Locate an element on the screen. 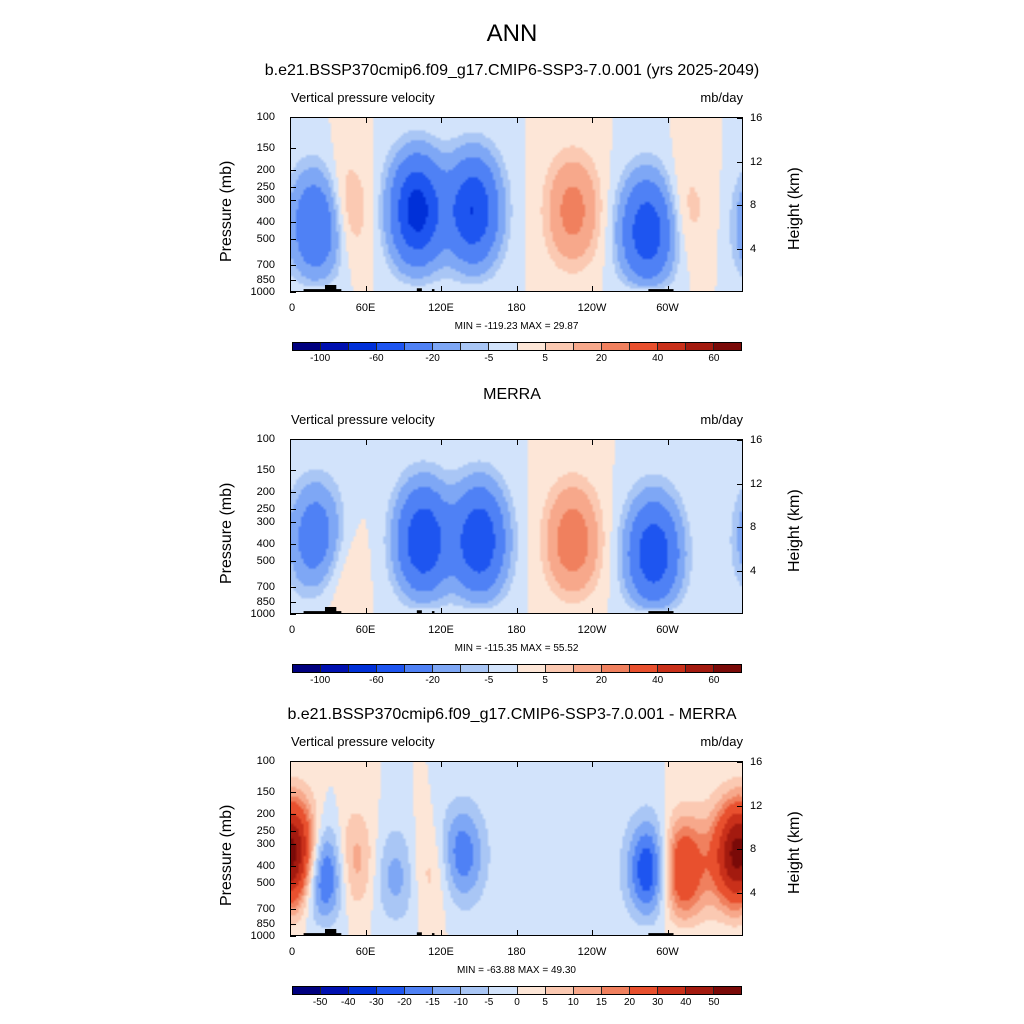 Image resolution: width=1024 pixels, height=1024 pixels. field-name-label: Vertical pressure velocity is located at coordinates (363, 419).